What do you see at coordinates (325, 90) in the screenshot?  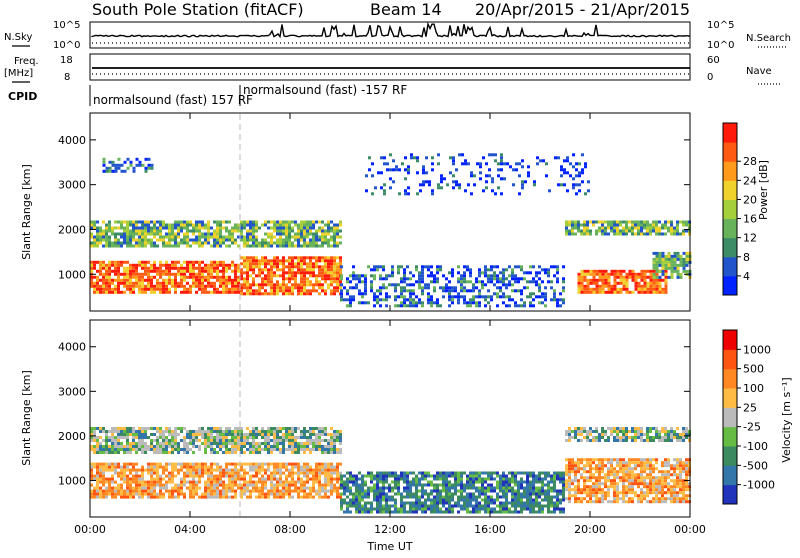 I see `cpid-entry-1: normalsound (fast) -157 RF` at bounding box center [325, 90].